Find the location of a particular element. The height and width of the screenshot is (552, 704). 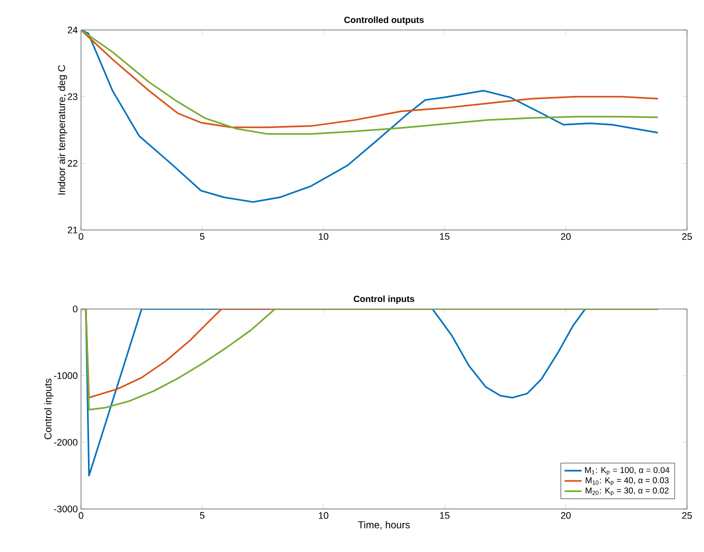

legend-label: M$_{10}$: K$_{p}$ = 40, α = 0.03 is located at coordinates (627, 481).